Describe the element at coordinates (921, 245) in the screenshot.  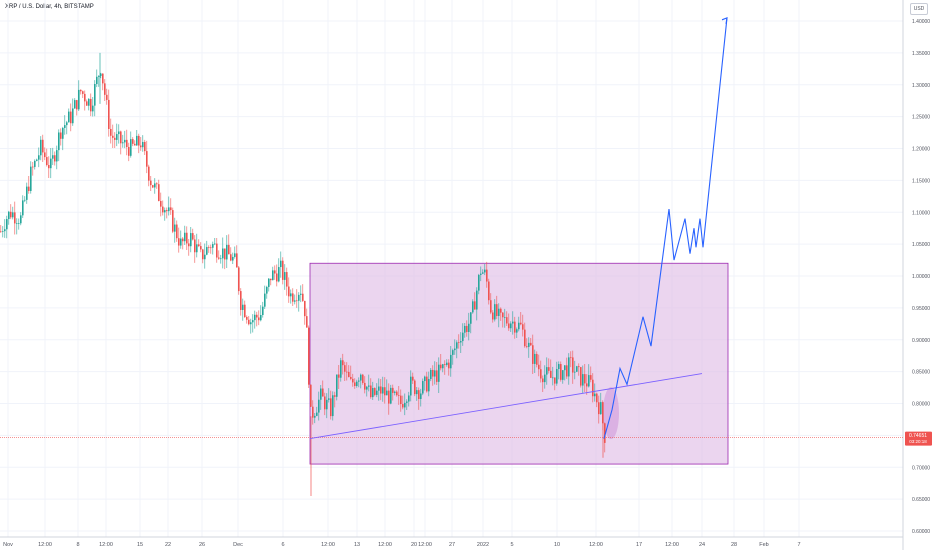
I see `y-tick-label: 1.05000` at that location.